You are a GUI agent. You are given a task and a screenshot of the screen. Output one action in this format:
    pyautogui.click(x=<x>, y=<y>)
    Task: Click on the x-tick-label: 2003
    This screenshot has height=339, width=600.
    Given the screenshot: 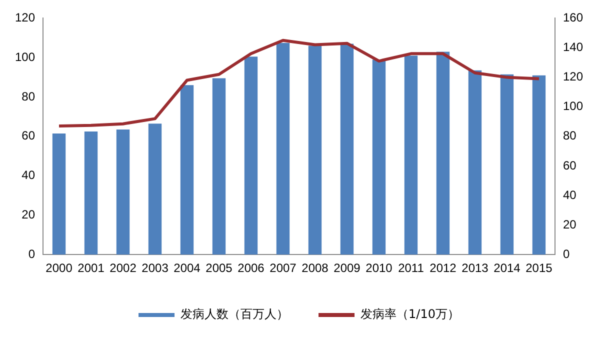 What is the action you would take?
    pyautogui.click(x=155, y=268)
    